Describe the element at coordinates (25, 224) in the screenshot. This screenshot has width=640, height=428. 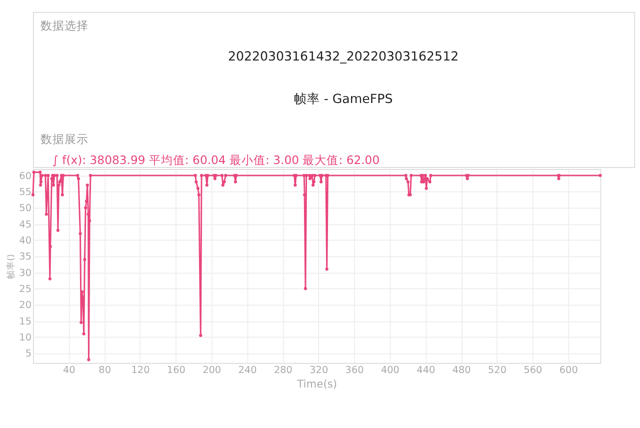
I see `y-tick-label: 45` at that location.